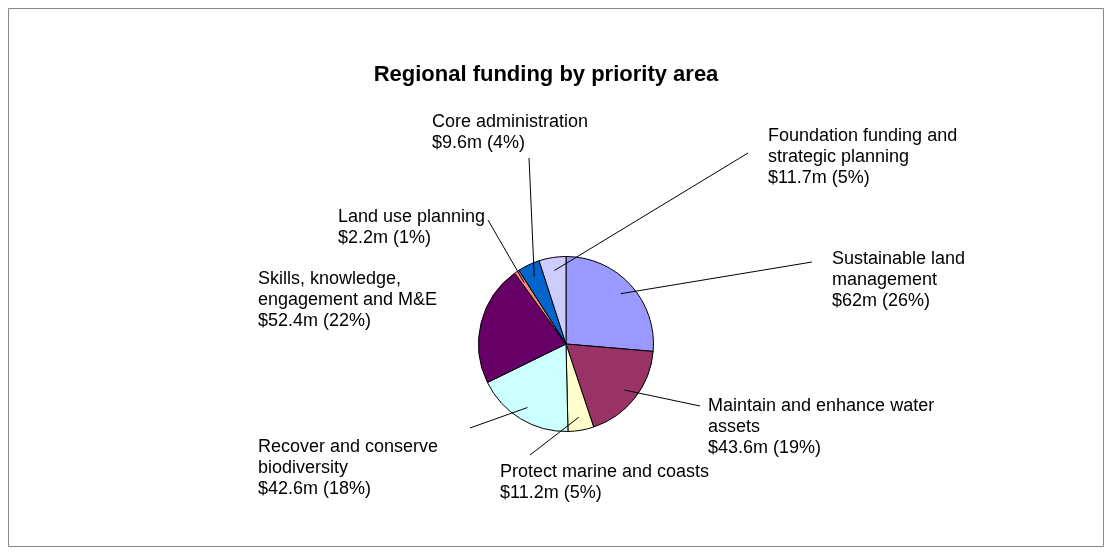 The height and width of the screenshot is (555, 1112). I want to click on data-label: $11.2m (5%), so click(551, 491).